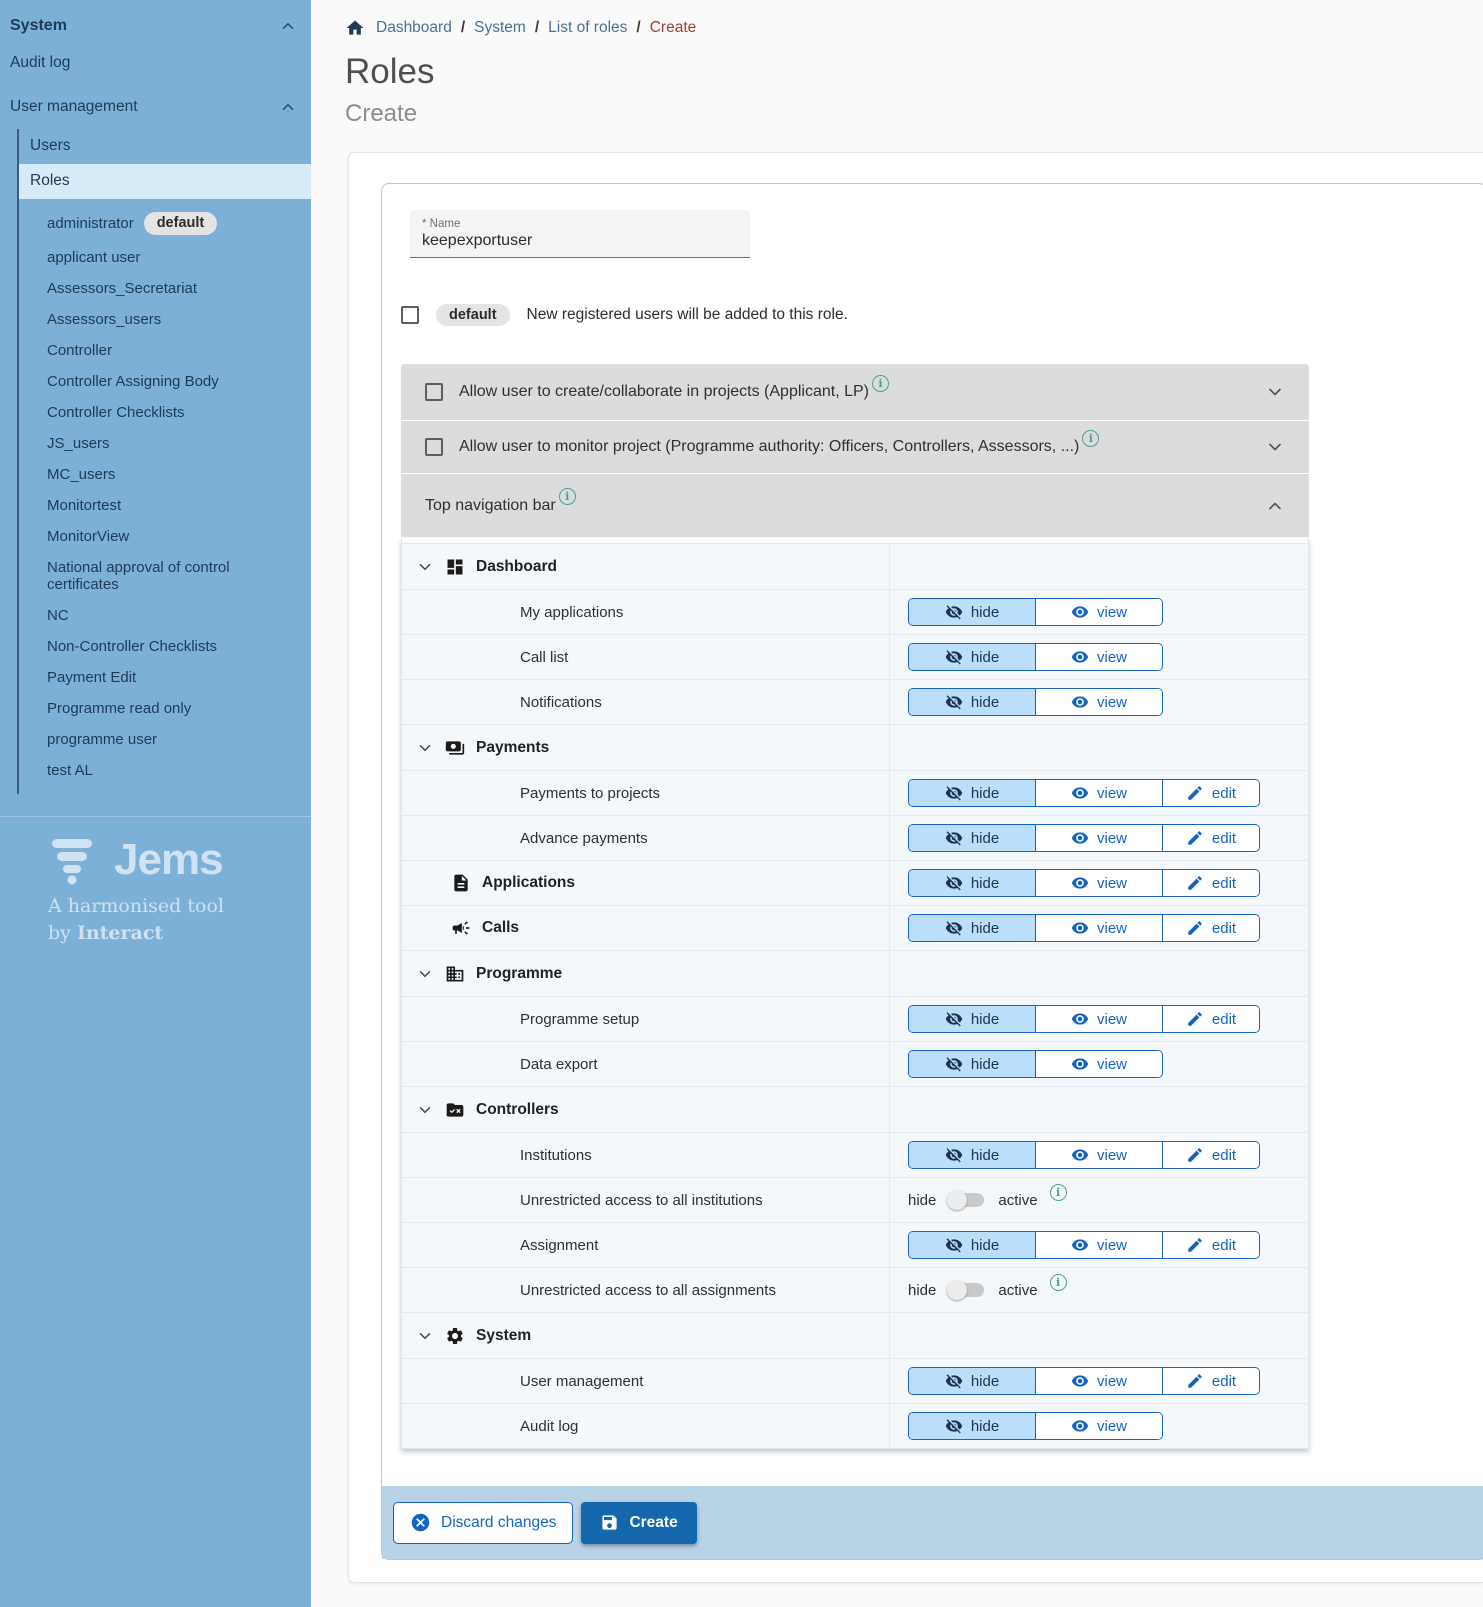 The width and height of the screenshot is (1483, 1607). Describe the element at coordinates (179, 474) in the screenshot. I see `sidebar-role-item: MC_users` at that location.